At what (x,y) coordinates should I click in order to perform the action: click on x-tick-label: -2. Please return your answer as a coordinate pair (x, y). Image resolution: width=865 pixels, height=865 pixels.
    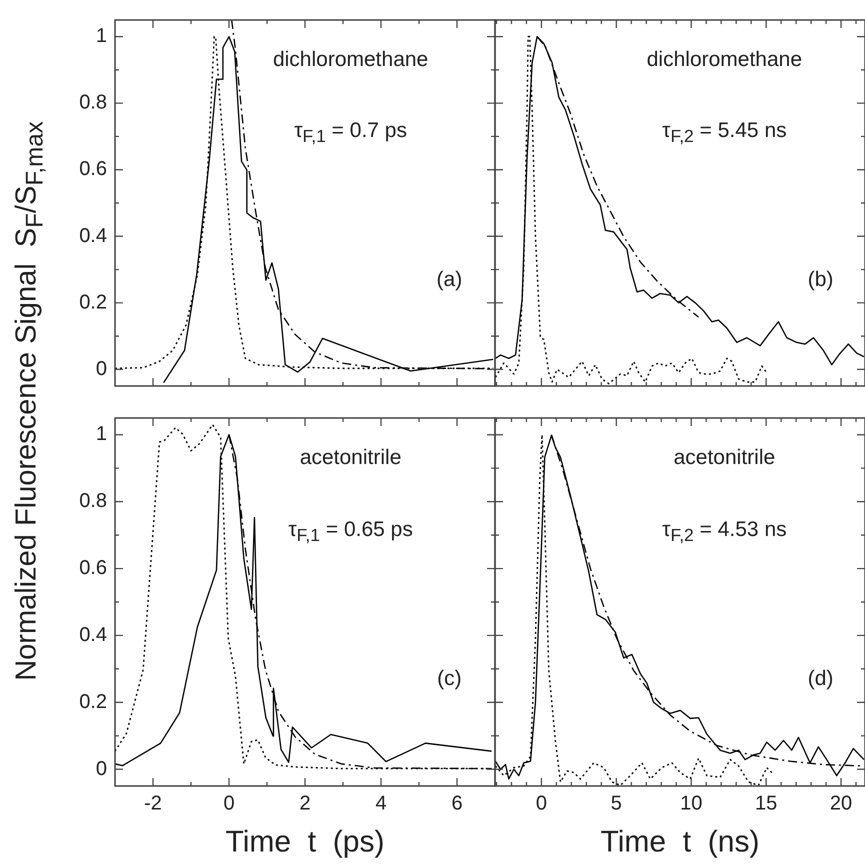
    Looking at the image, I should click on (153, 803).